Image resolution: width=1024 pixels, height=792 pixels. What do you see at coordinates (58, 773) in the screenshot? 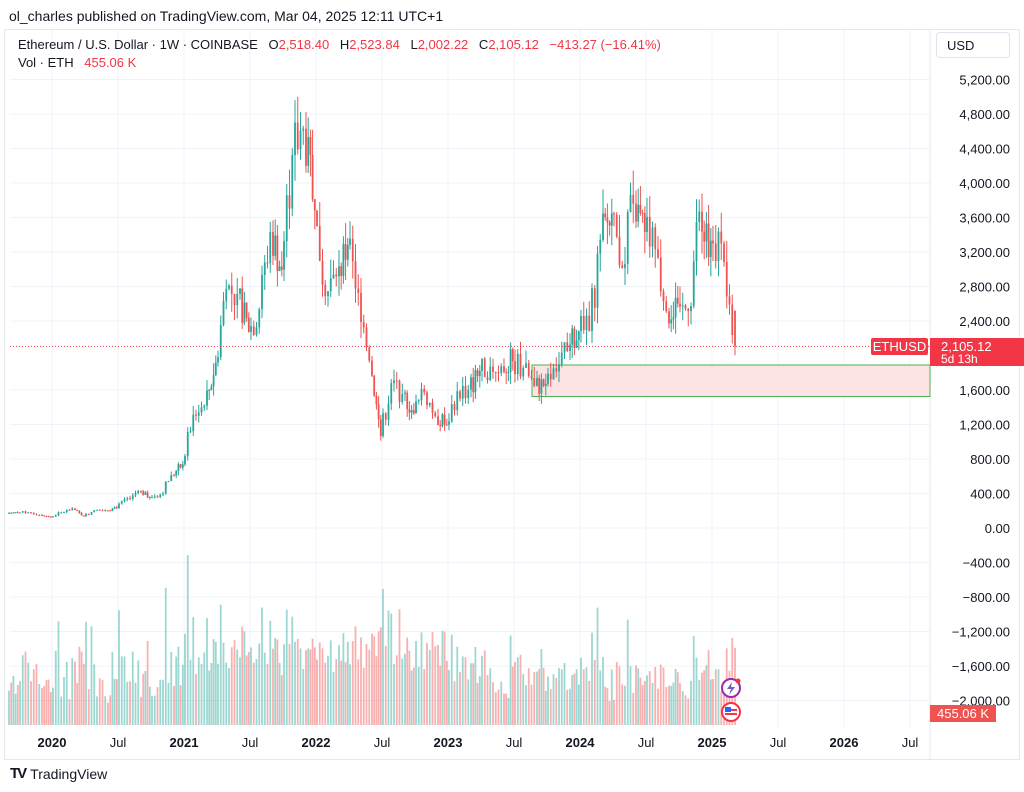
I see `tradingview-logo: TV TradingView` at bounding box center [58, 773].